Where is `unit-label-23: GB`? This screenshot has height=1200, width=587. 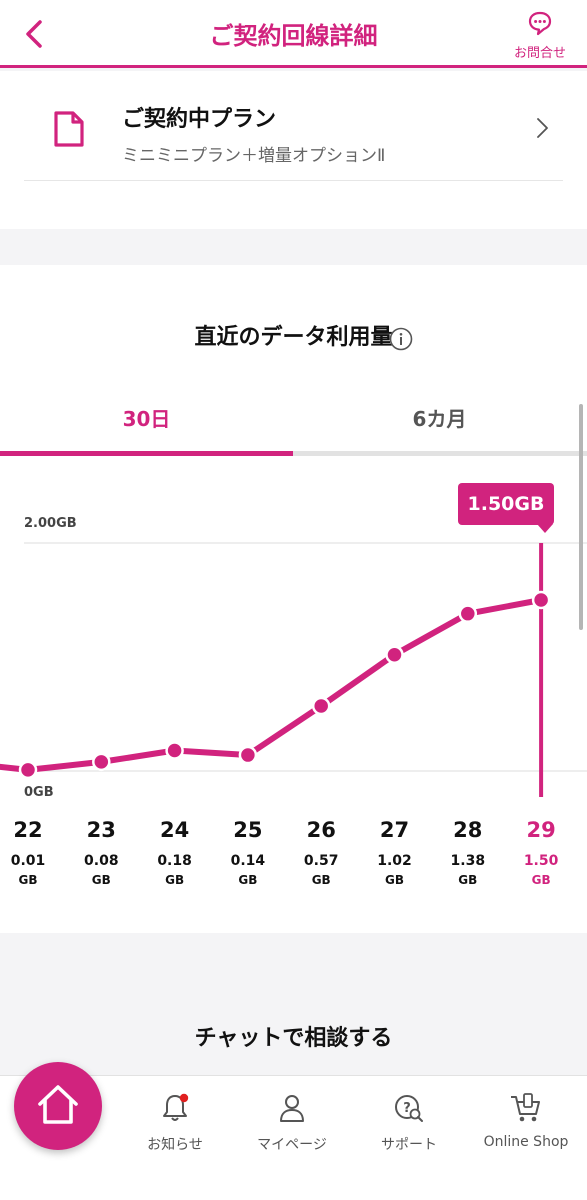 unit-label-23: GB is located at coordinates (101, 880).